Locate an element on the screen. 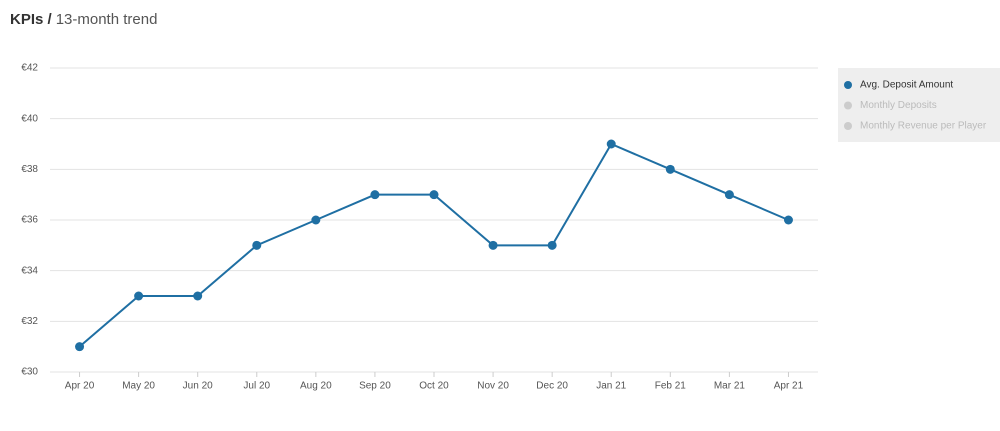 This screenshot has height=431, width=1000. x-tick-label: Mar 21 is located at coordinates (730, 386).